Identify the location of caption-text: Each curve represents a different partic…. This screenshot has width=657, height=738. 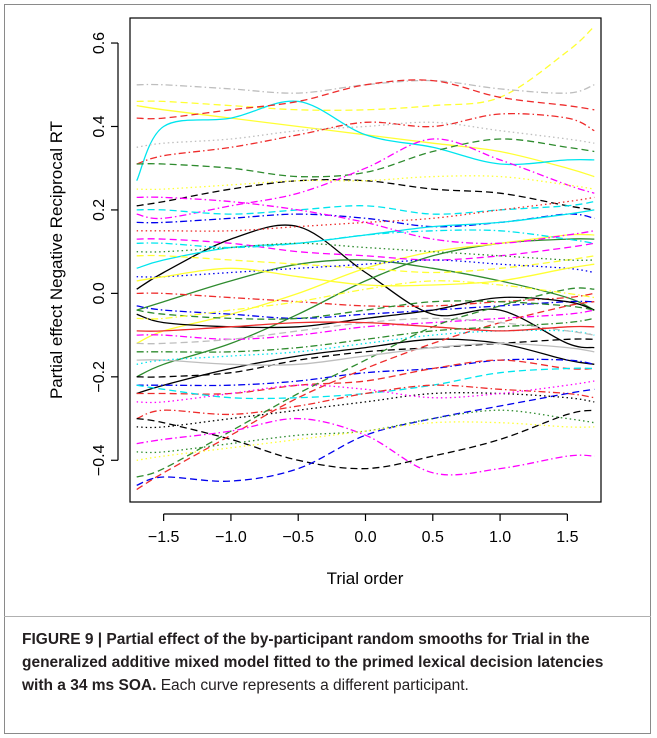
(314, 685).